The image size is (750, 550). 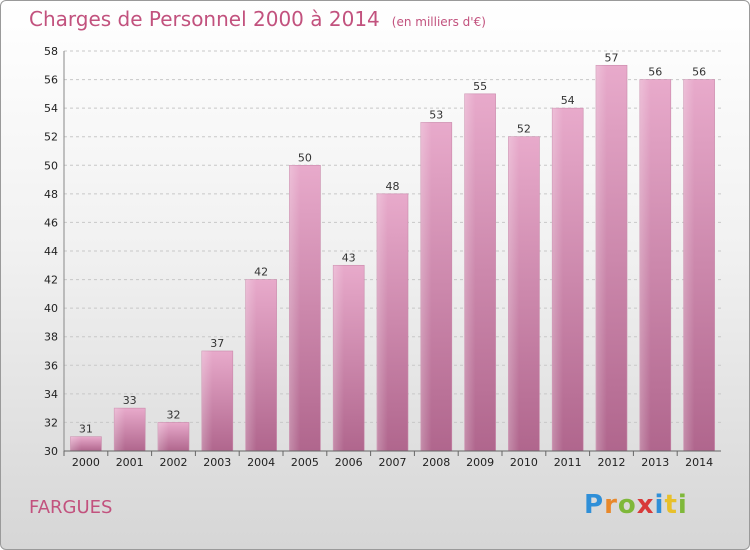 I want to click on x-tick-label: 2012, so click(x=612, y=462).